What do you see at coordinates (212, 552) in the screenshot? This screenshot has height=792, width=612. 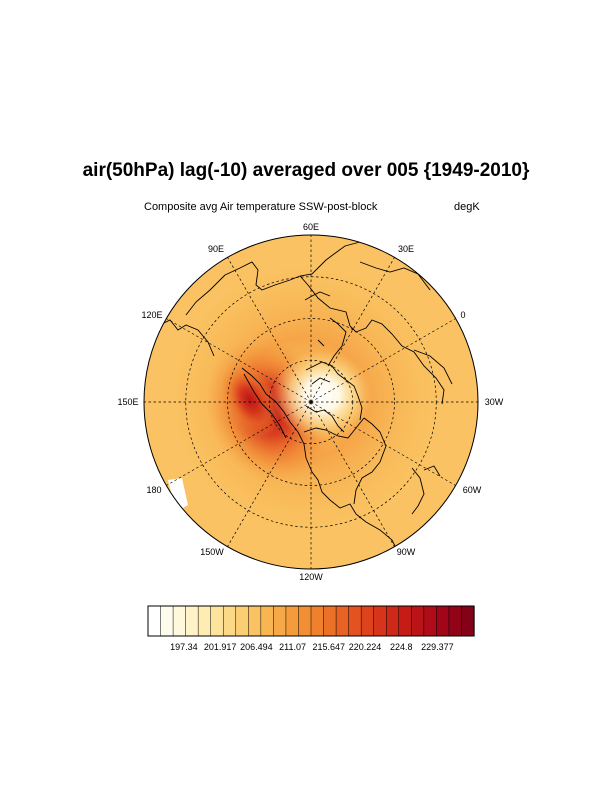 I see `lon-label-150w: 150W` at bounding box center [212, 552].